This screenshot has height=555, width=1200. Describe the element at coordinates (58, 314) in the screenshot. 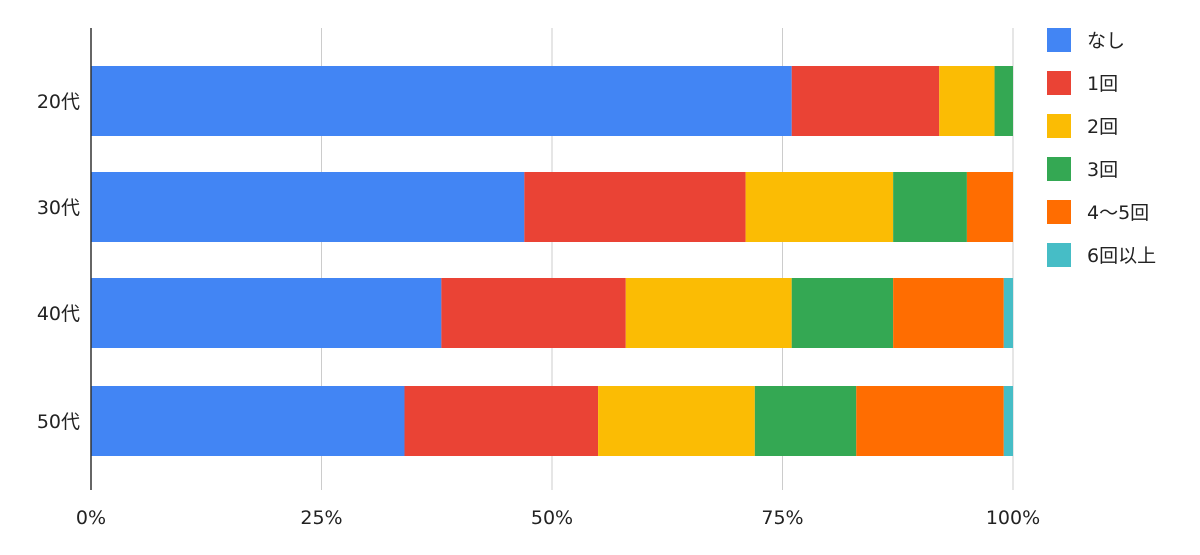

I see `category-label: 40代` at that location.